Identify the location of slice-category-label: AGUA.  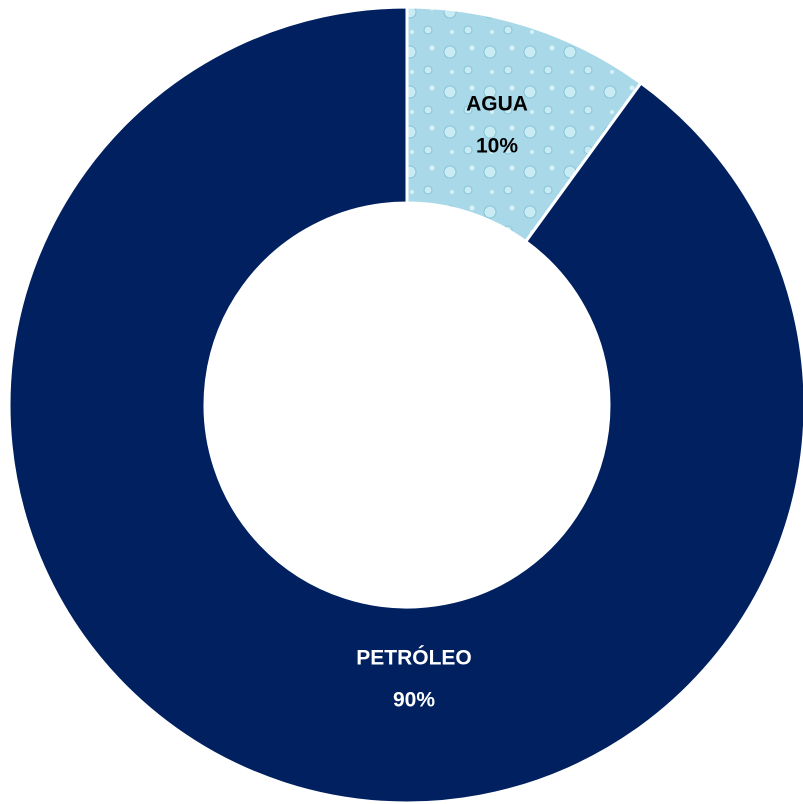
(497, 104).